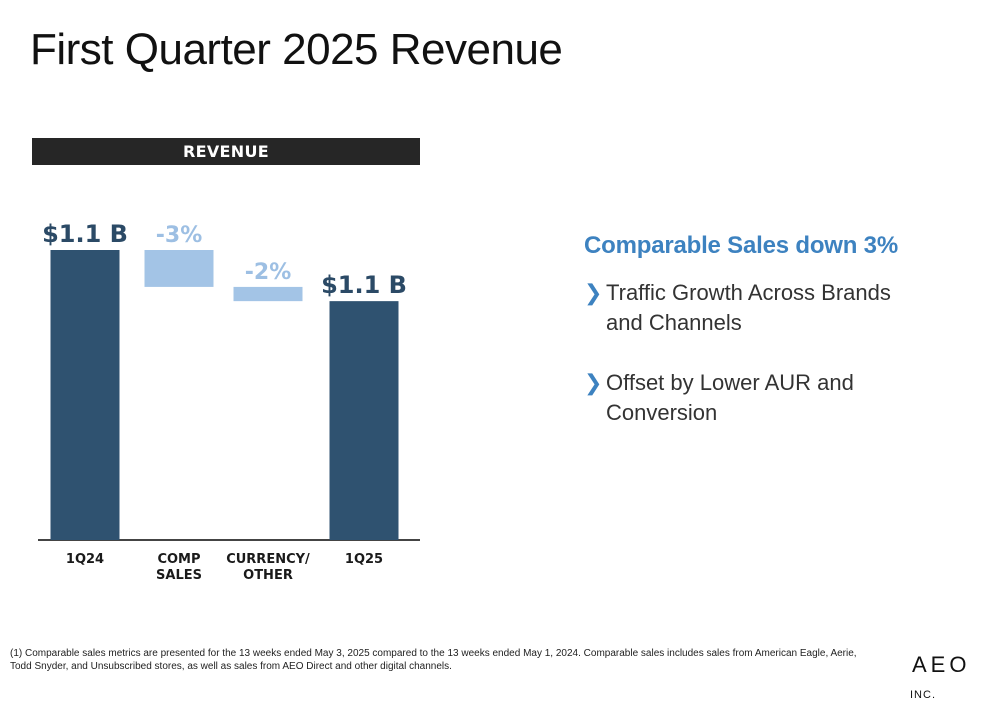 The height and width of the screenshot is (704, 1000). I want to click on panel-headline: Comparable Sales down 3%, so click(741, 245).